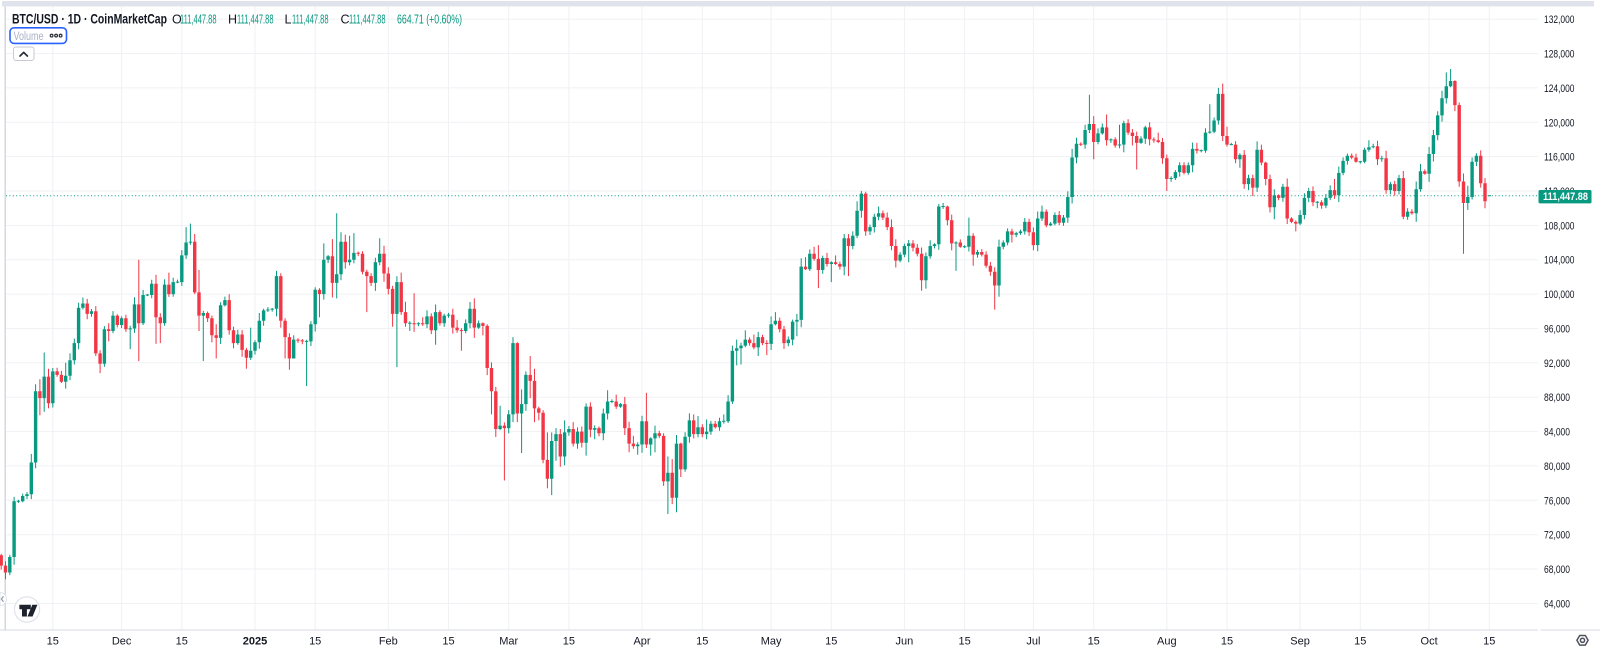  Describe the element at coordinates (1559, 295) in the screenshot. I see `svg-text: 100,000` at that location.